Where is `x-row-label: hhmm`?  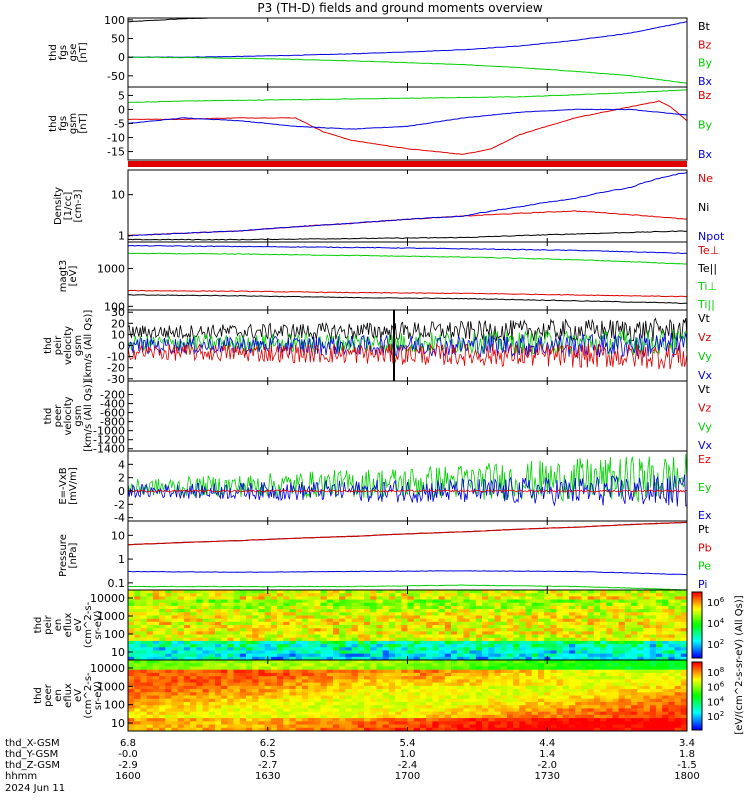 x-row-label: hhmm is located at coordinates (21, 776).